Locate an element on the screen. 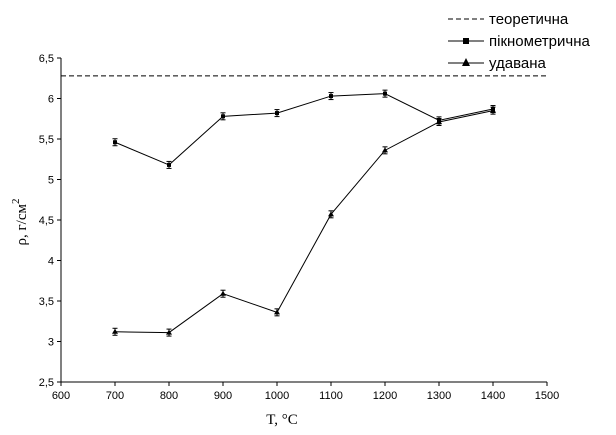  legend-pycnometric-label: пікнометрична is located at coordinates (539, 41).